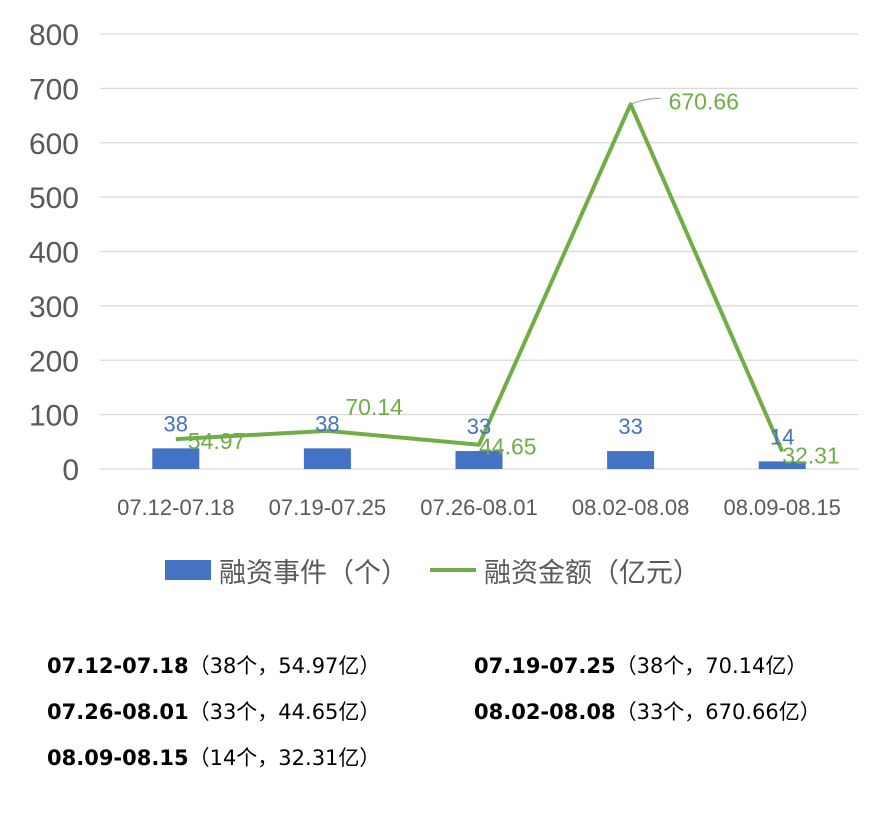 The width and height of the screenshot is (880, 822). Describe the element at coordinates (188, 570) in the screenshot. I see `legend-bar-swatch` at that location.